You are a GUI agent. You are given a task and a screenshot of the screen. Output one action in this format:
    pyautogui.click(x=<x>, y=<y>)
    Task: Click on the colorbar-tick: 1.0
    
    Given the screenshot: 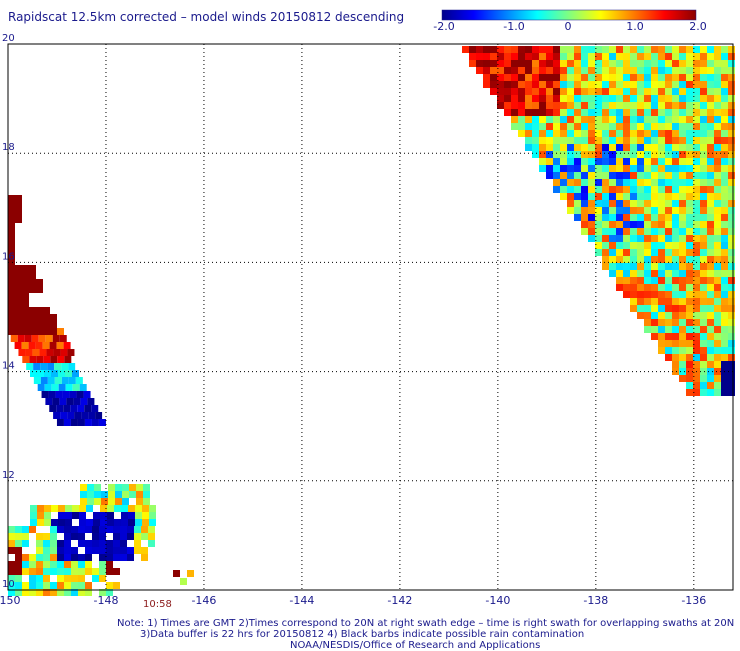 What is the action you would take?
    pyautogui.click(x=635, y=26)
    